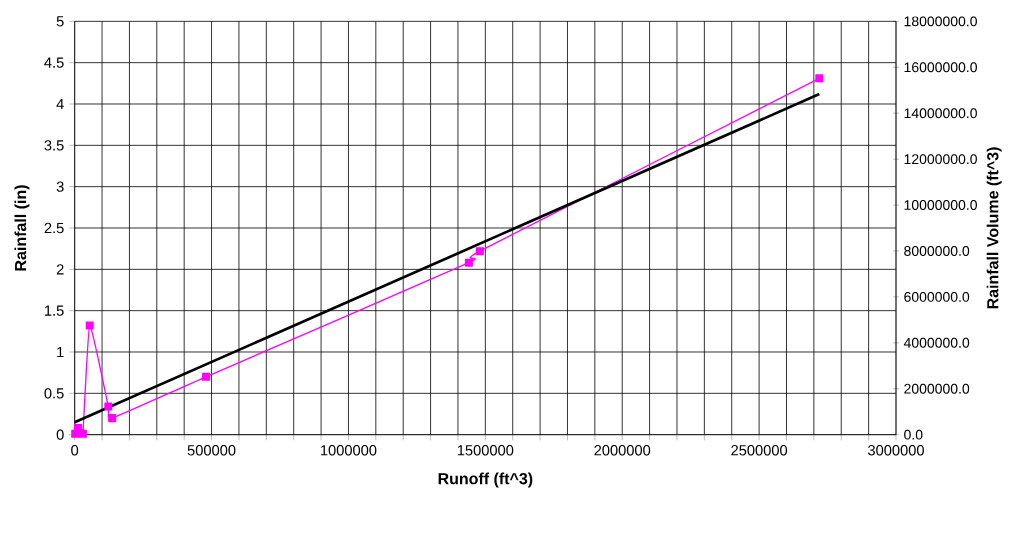 The width and height of the screenshot is (1032, 543). I want to click on y-tick-label: 1.5, so click(54, 310).